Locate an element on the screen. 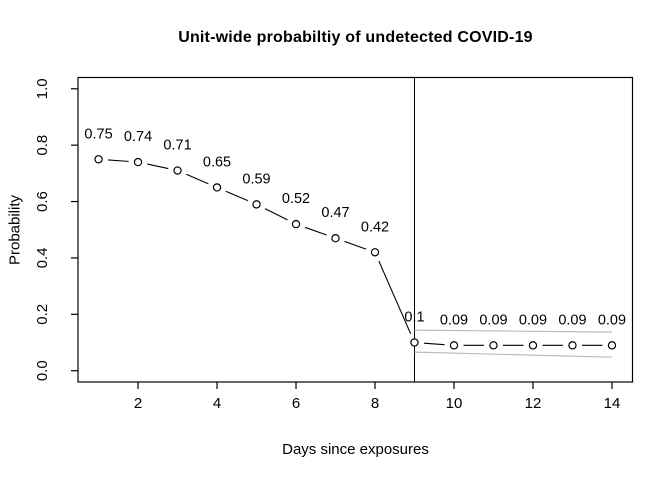 The width and height of the screenshot is (672, 480). data-point-label: 0.47 is located at coordinates (335, 213).